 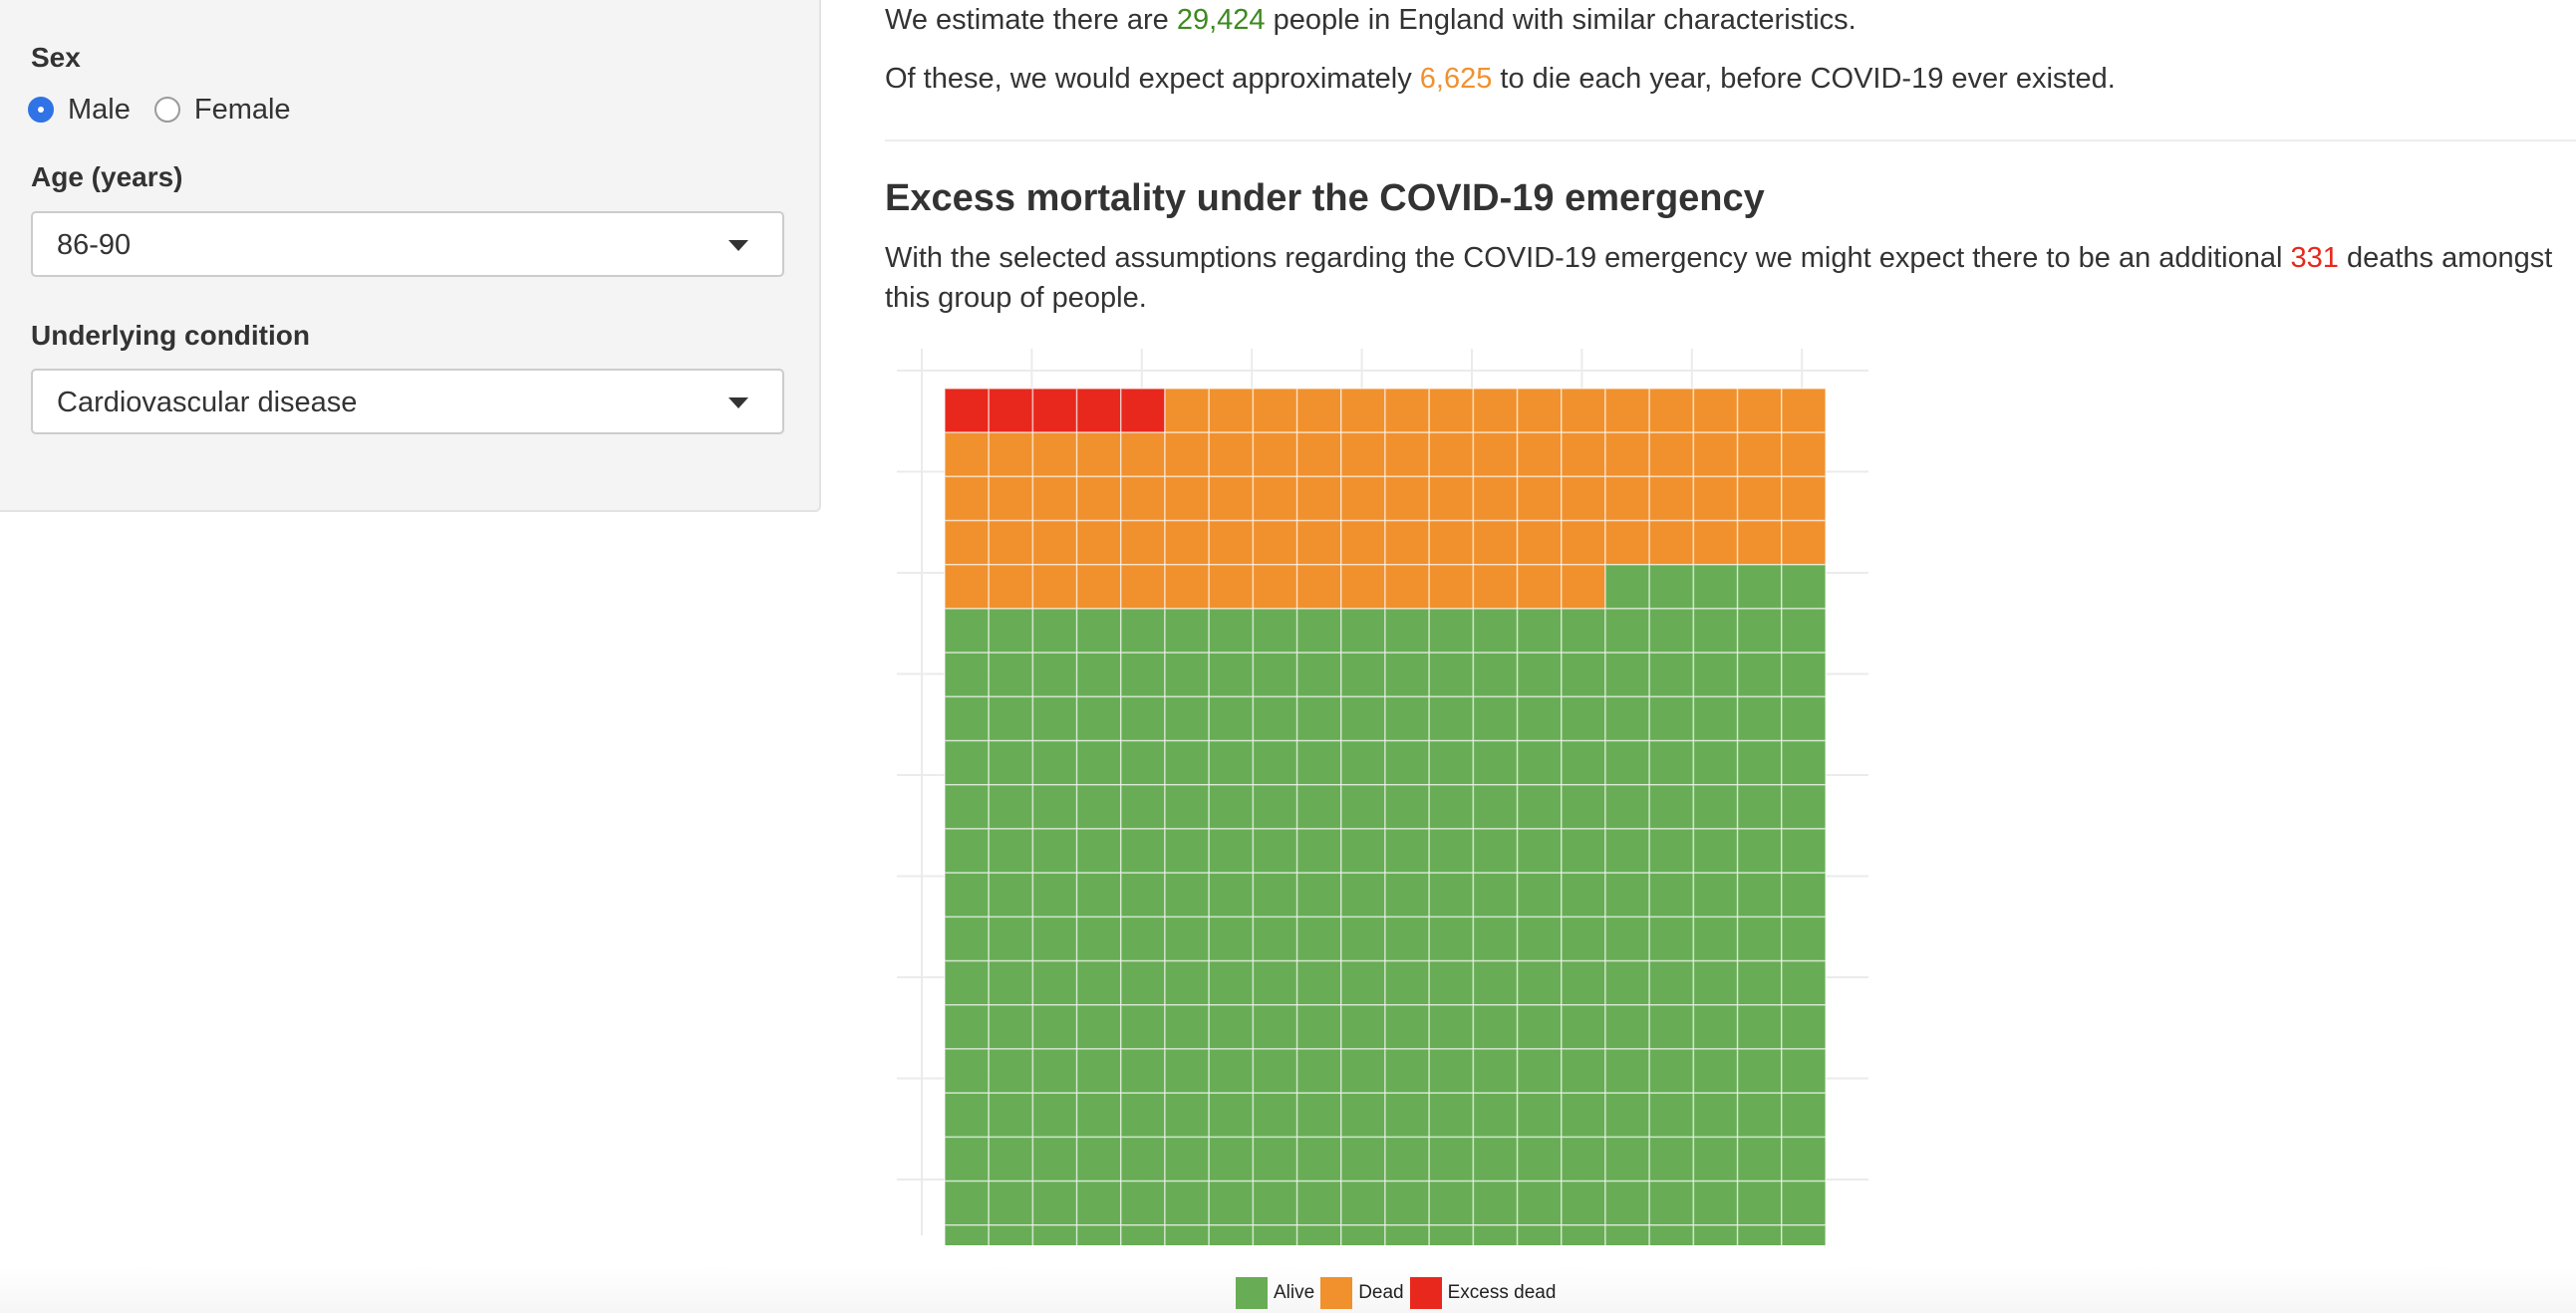 I want to click on legend-swatch-excess-dead, so click(x=1425, y=1293).